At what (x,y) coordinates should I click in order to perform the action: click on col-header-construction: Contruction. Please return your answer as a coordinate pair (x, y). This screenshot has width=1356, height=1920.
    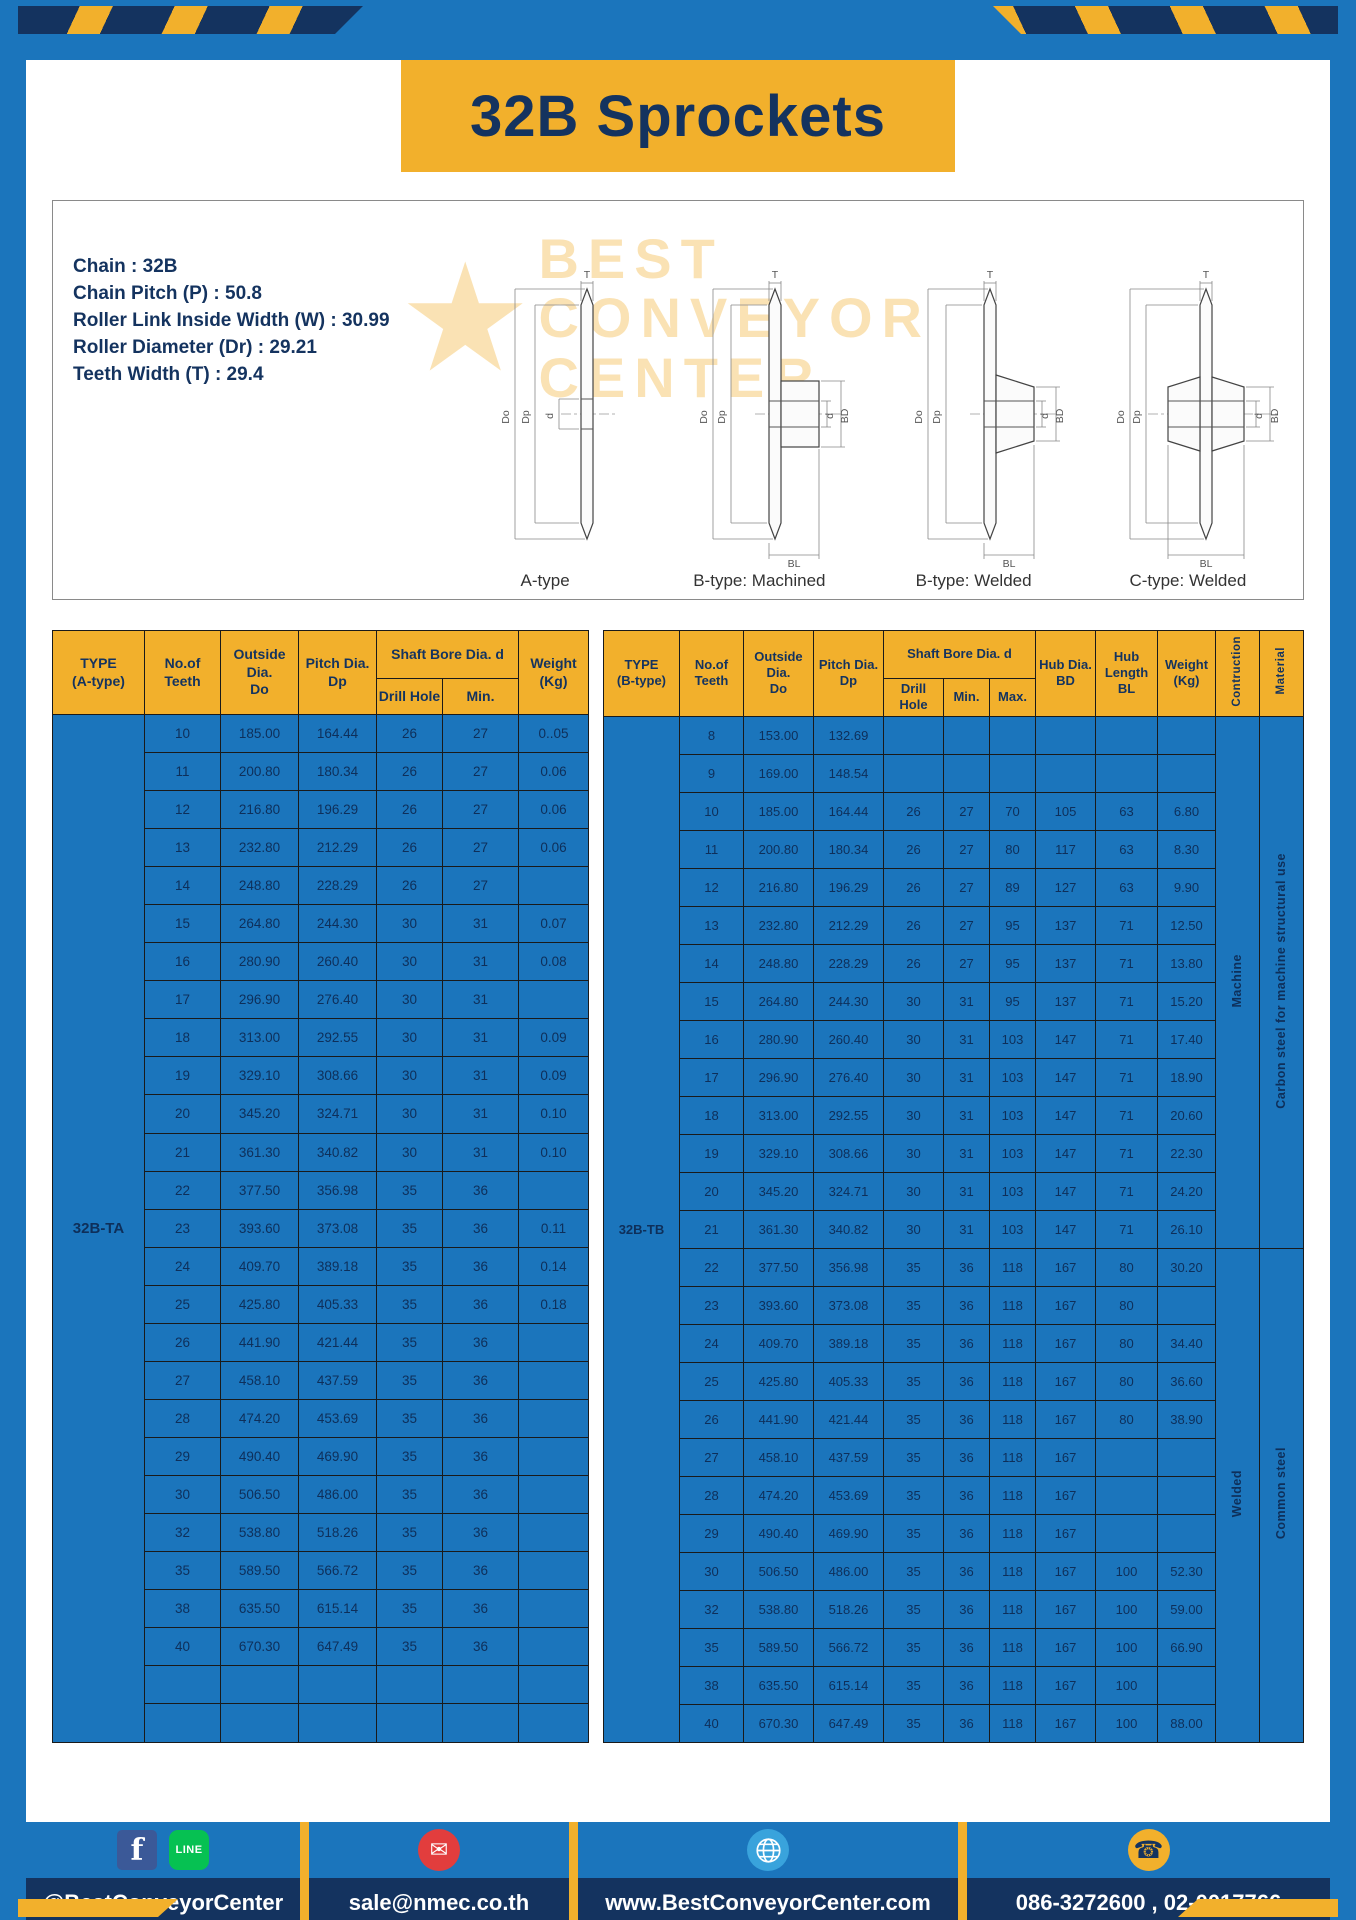
    Looking at the image, I should click on (1237, 673).